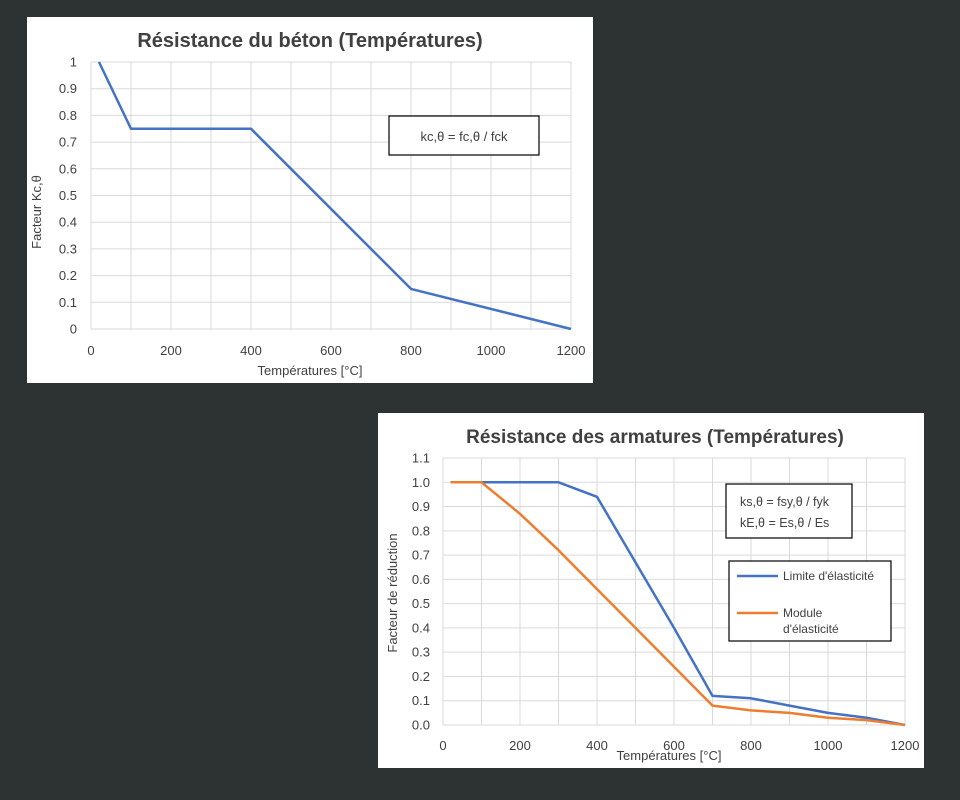 This screenshot has height=800, width=960. I want to click on legend-label-modulus-2: d'élasticité, so click(811, 629).